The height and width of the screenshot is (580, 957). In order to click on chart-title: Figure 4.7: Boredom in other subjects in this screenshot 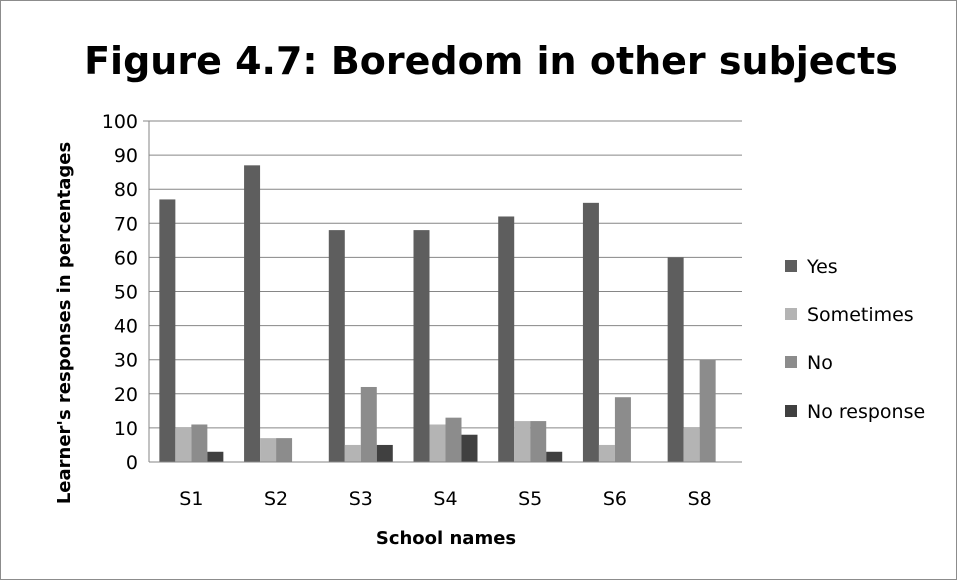, I will do `click(491, 61)`.